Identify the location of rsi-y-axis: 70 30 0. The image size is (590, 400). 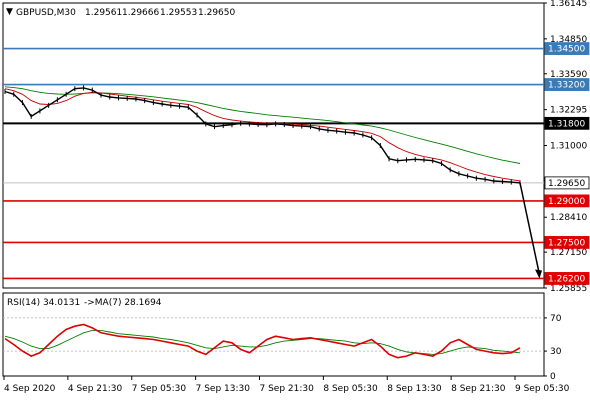
(553, 348).